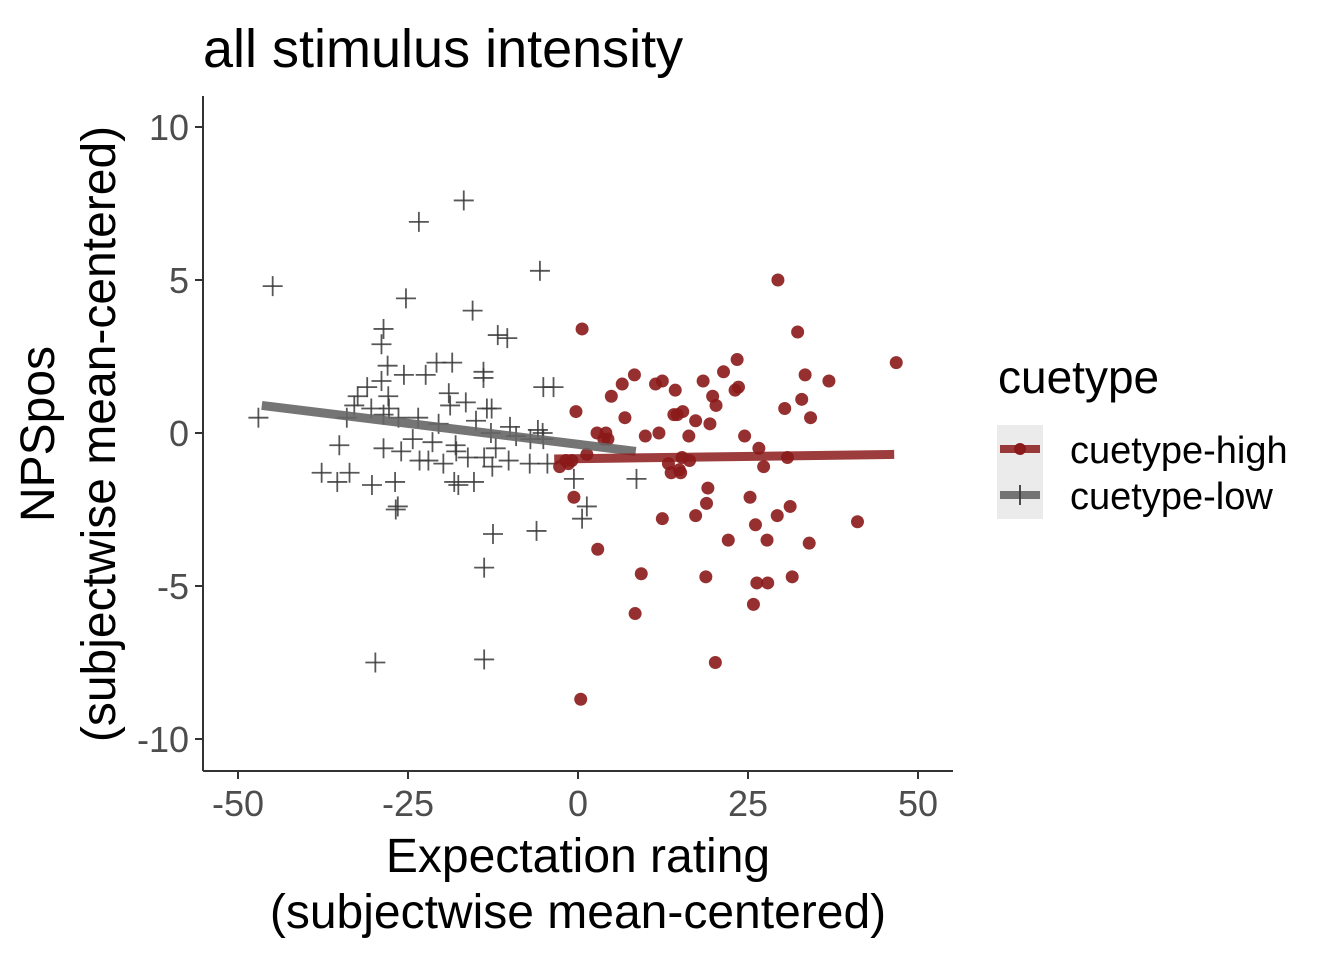  What do you see at coordinates (173, 586) in the screenshot?
I see `y-tick-label: -5` at bounding box center [173, 586].